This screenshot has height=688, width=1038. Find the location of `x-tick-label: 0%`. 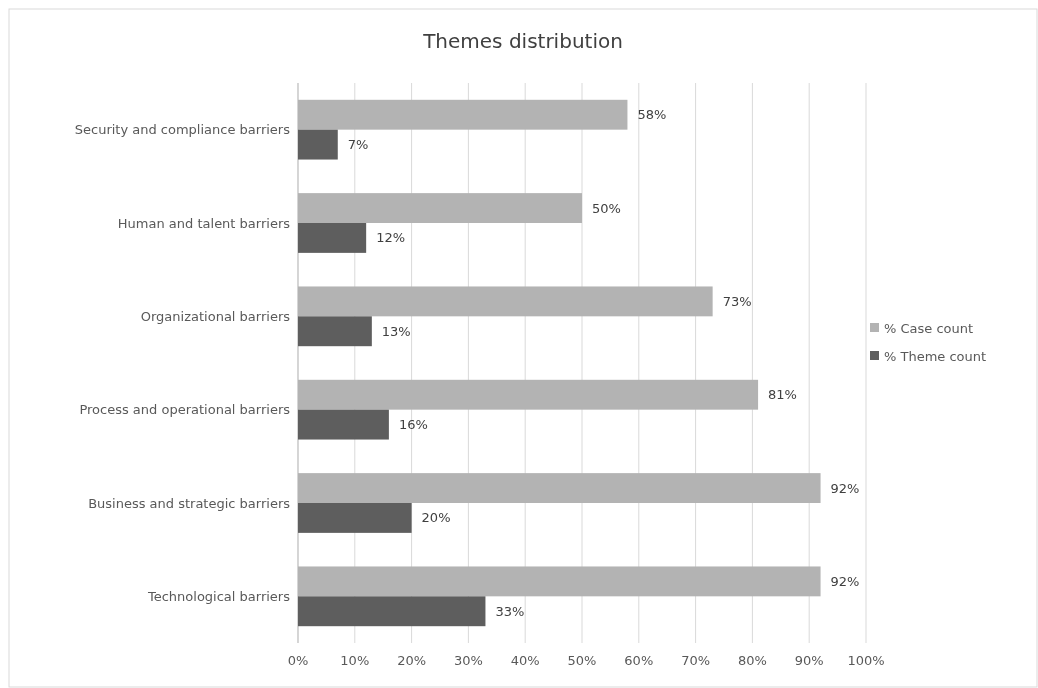

x-tick-label: 0% is located at coordinates (298, 660).